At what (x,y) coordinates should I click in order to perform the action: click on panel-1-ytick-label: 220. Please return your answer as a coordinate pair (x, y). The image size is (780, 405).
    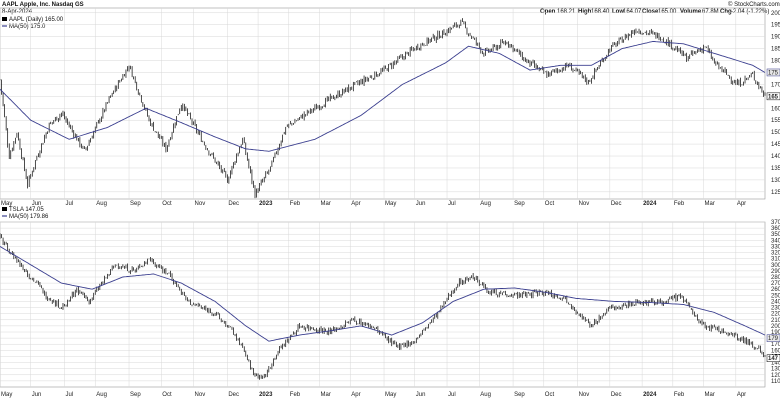
    Looking at the image, I should click on (775, 315).